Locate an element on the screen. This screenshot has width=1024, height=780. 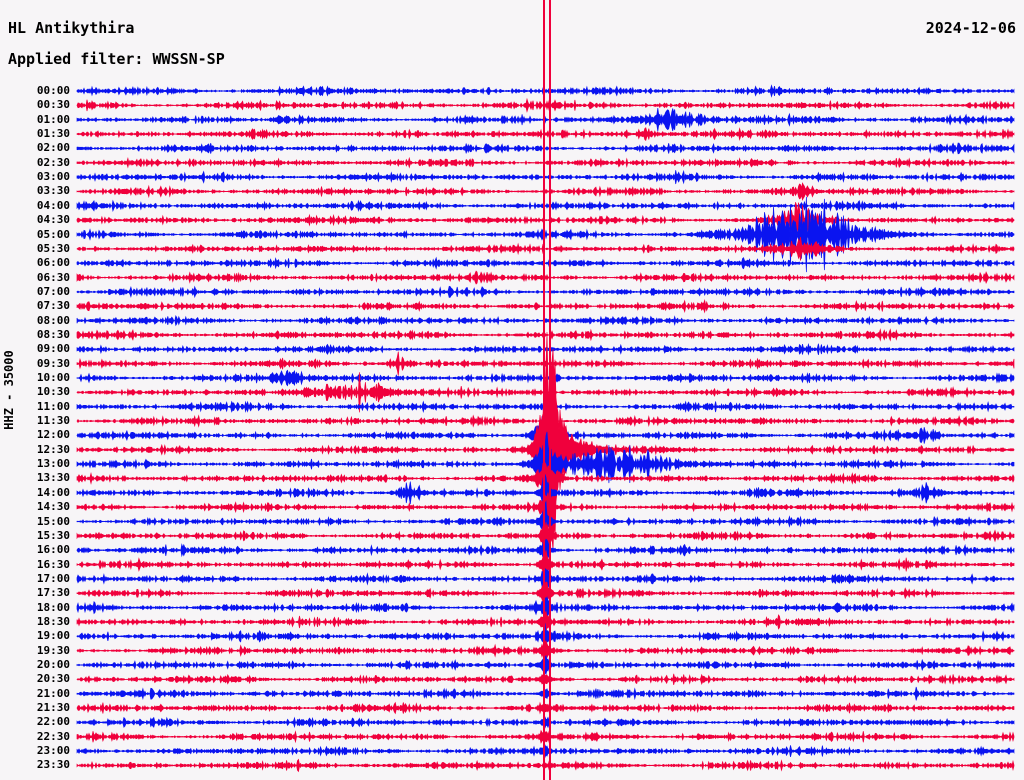
time-label-0930: 09:30 is located at coordinates (53, 363).